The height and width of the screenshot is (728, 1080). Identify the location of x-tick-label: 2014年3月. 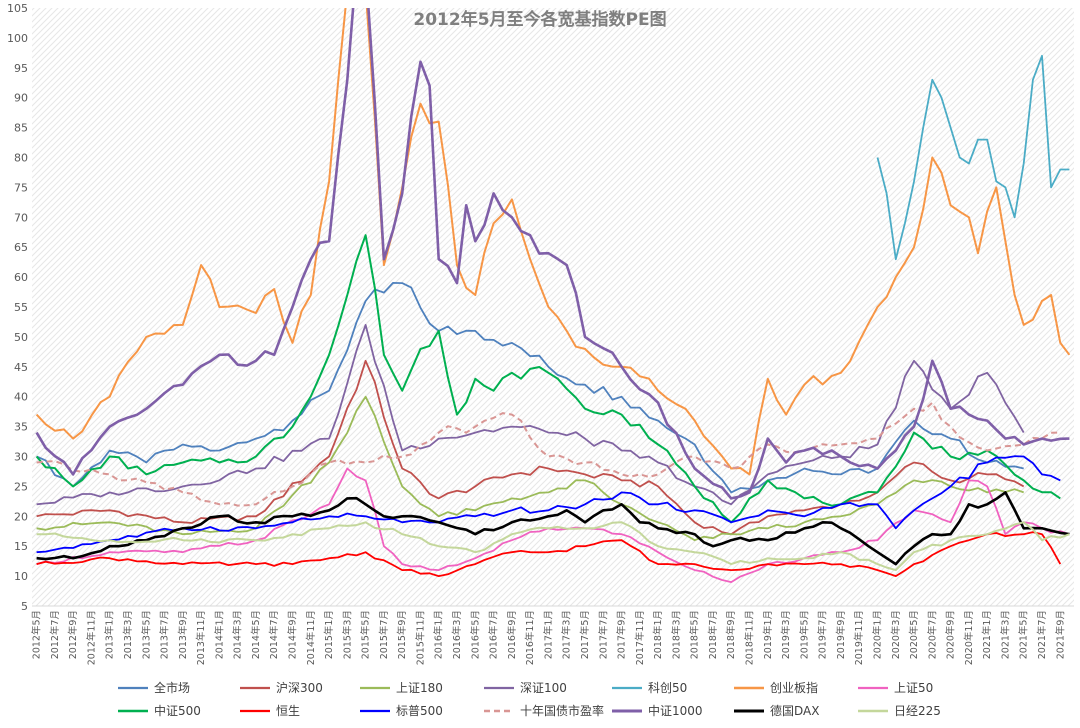
(238, 634).